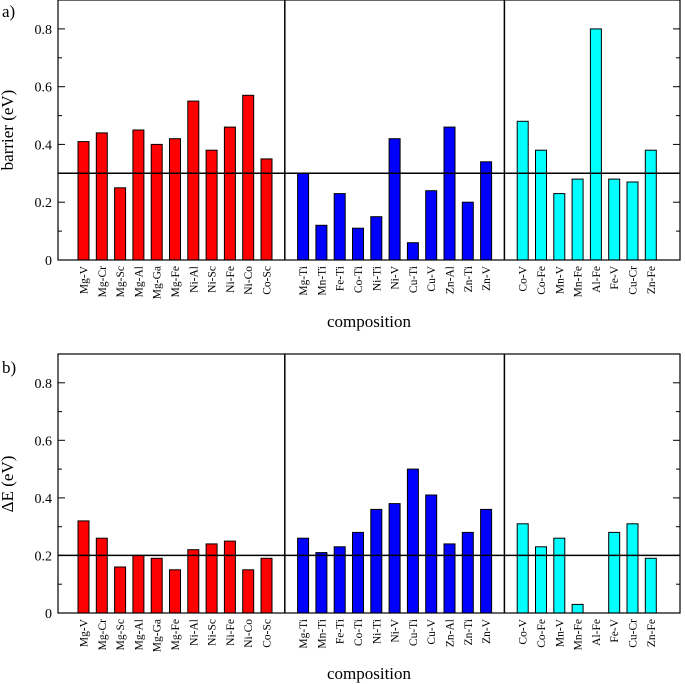 The image size is (685, 684). Describe the element at coordinates (652, 280) in the screenshot. I see `category-label: Zn-Fe` at that location.